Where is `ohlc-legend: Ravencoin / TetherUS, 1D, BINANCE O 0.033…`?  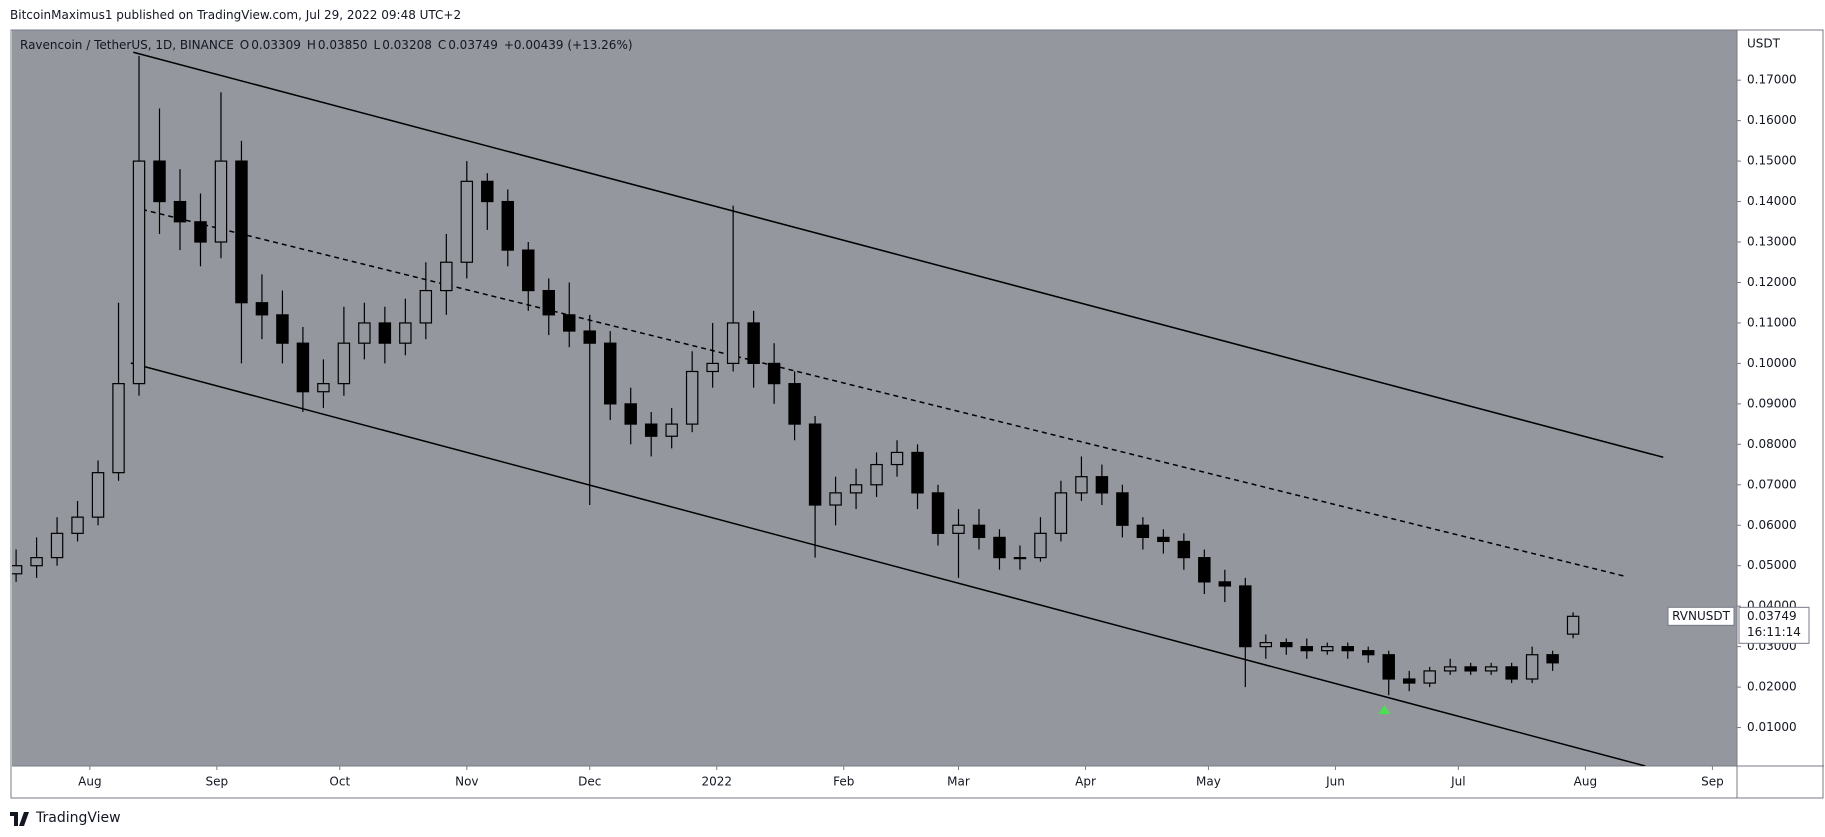
ohlc-legend: Ravencoin / TetherUS, 1D, BINANCE O 0.033… is located at coordinates (326, 45).